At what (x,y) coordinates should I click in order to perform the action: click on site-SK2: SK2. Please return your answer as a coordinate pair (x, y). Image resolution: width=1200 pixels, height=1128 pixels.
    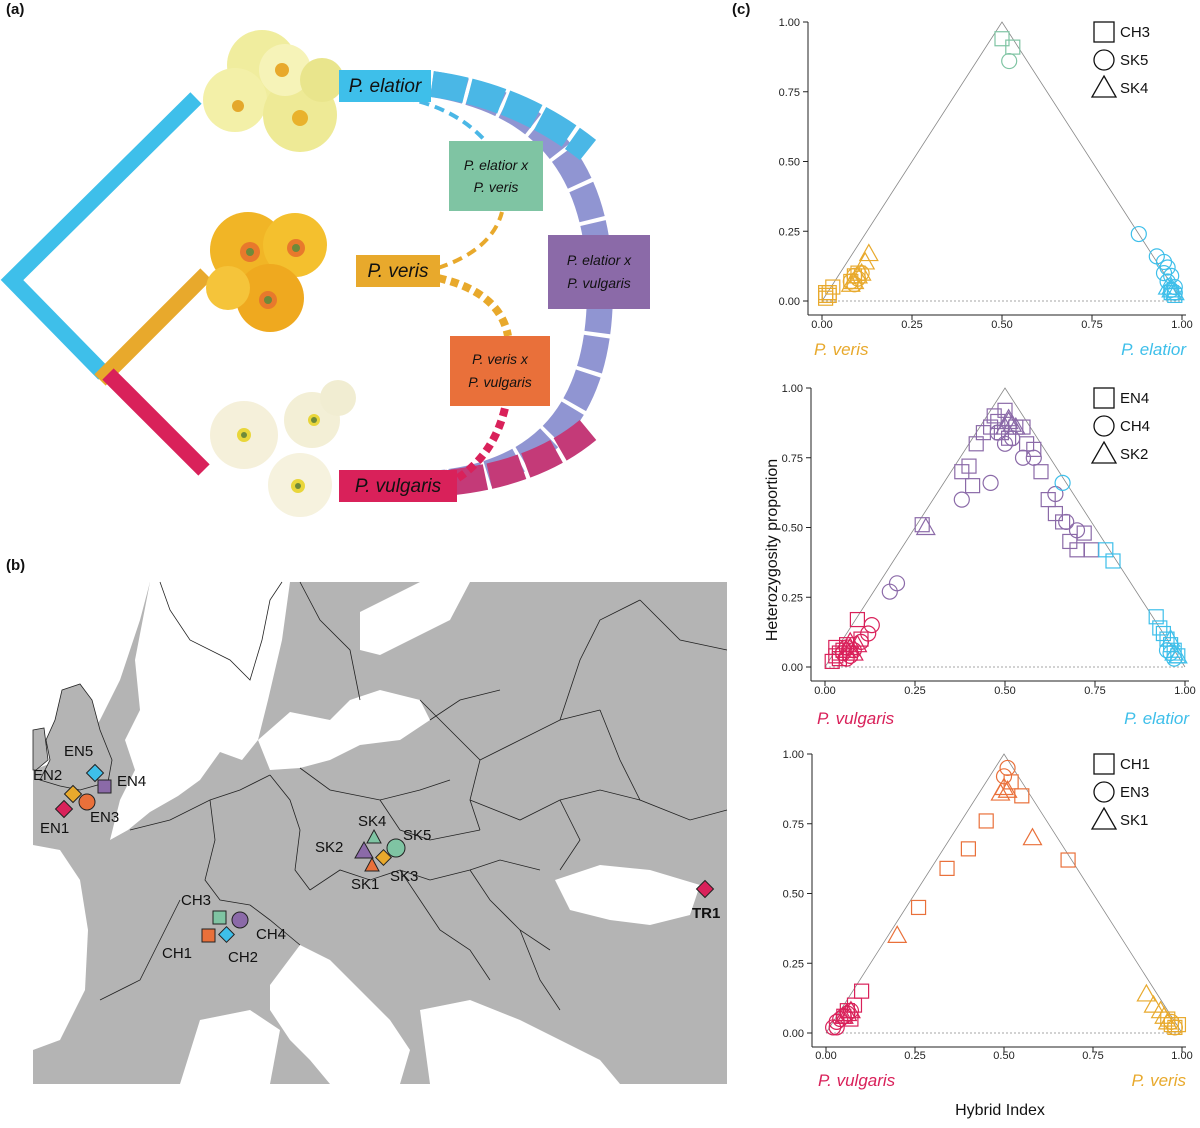
    Looking at the image, I should click on (344, 849).